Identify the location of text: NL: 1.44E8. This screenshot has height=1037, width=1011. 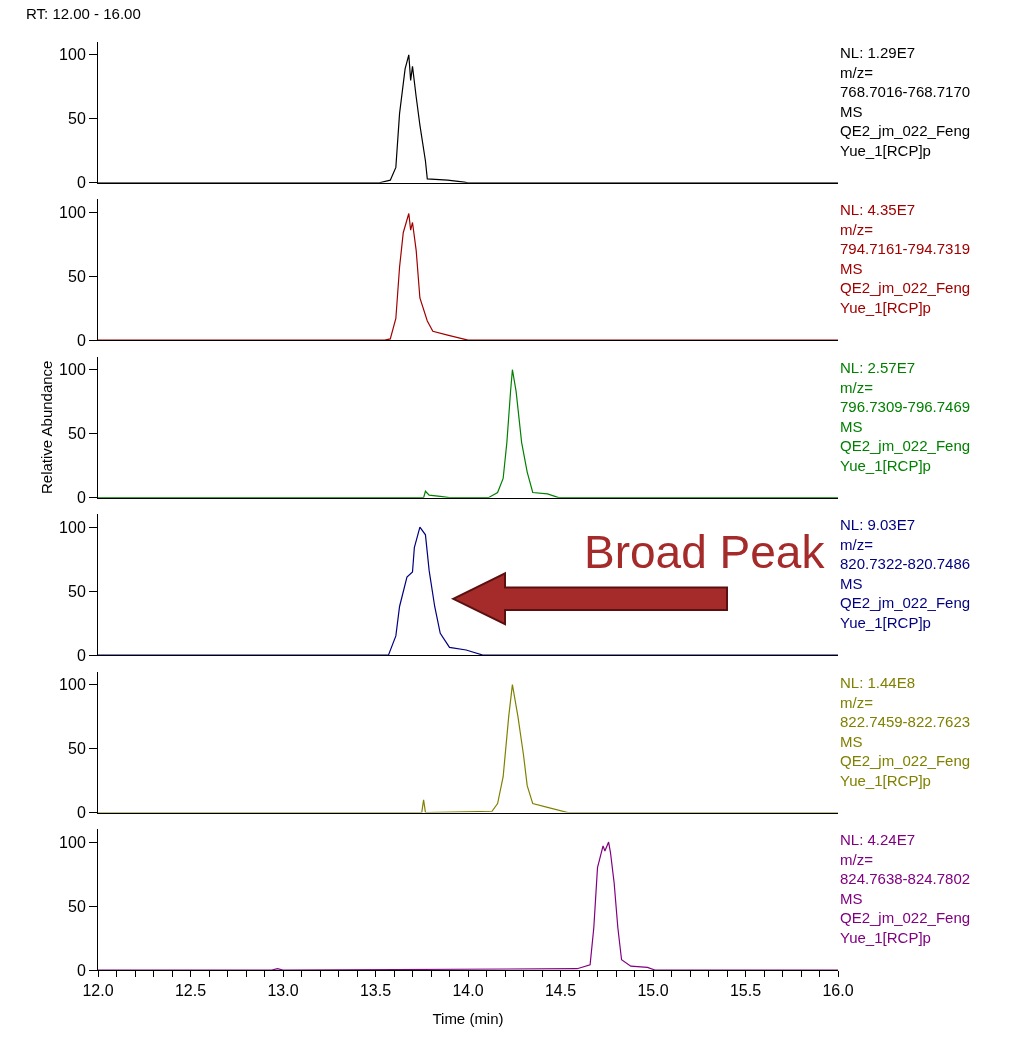
(878, 682).